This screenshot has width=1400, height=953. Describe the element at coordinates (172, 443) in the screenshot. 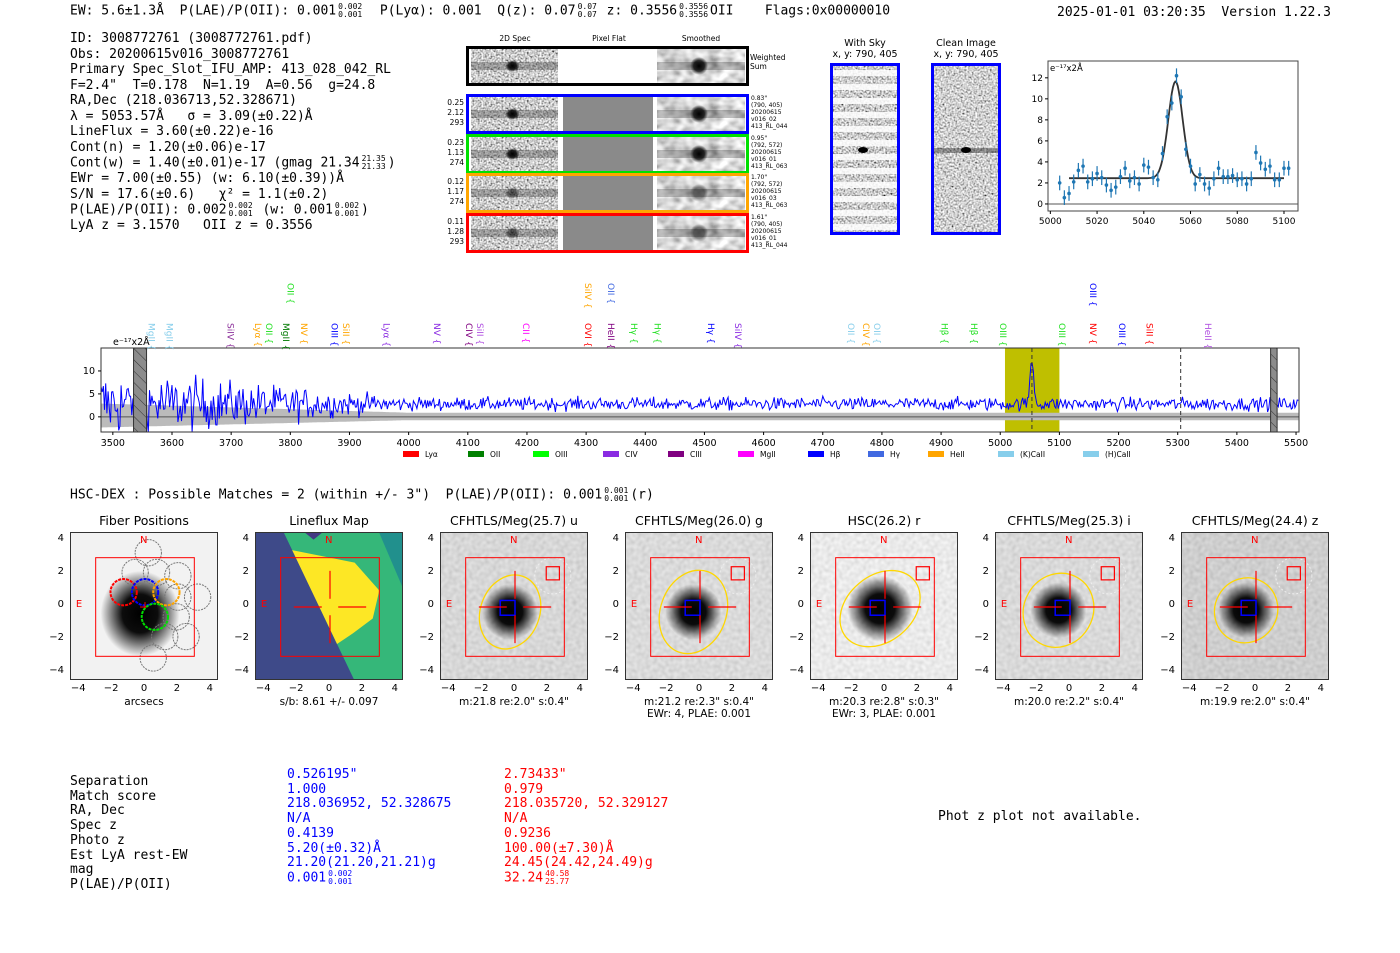

I see `x-tick-label: 3600` at that location.